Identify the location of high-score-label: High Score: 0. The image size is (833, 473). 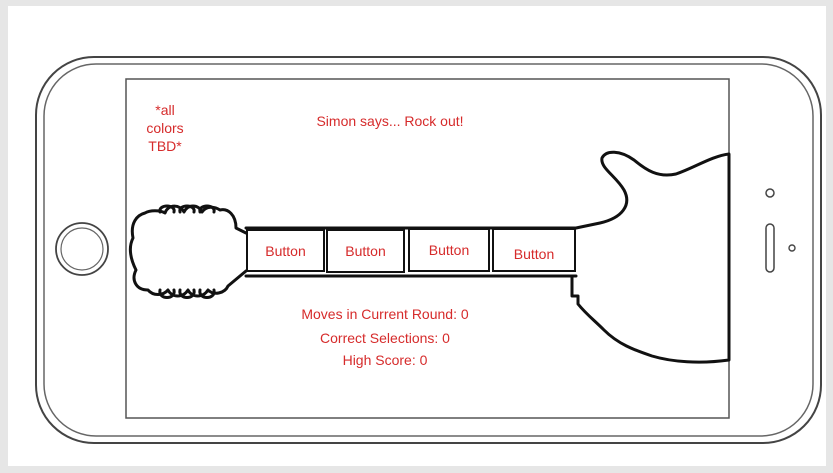
(385, 360).